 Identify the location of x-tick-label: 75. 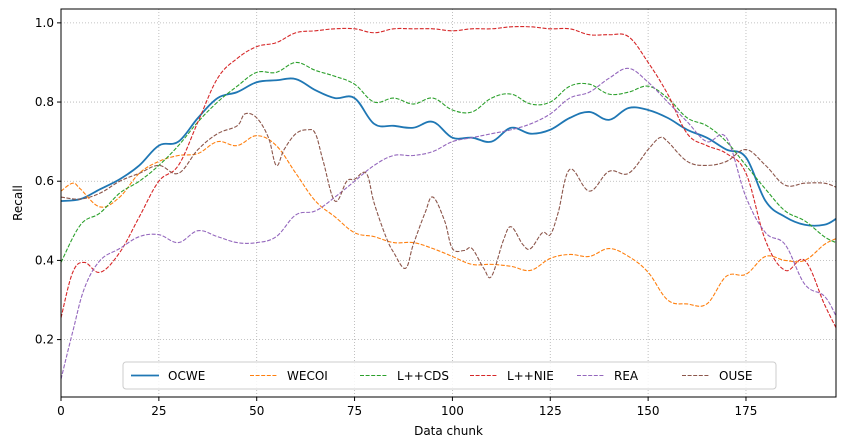
(354, 411).